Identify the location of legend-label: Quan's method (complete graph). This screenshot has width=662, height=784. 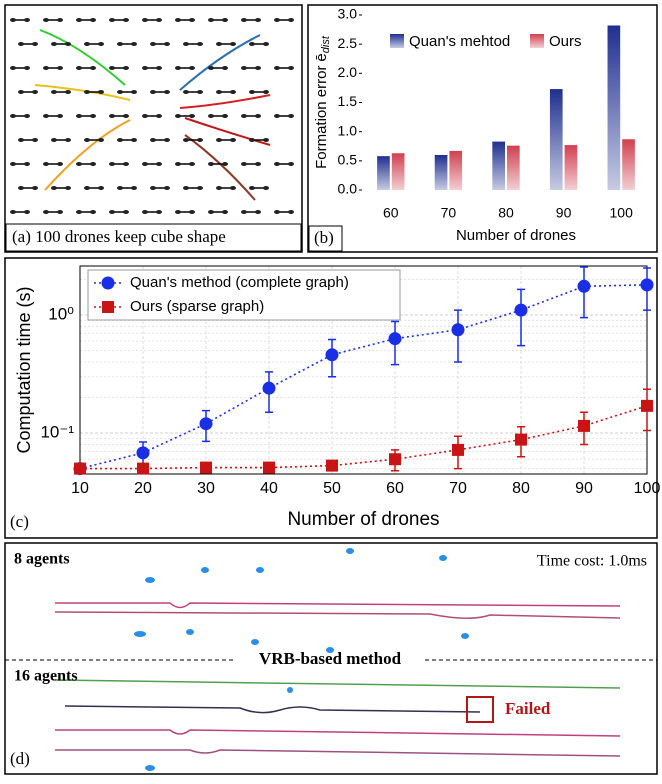
(239, 282).